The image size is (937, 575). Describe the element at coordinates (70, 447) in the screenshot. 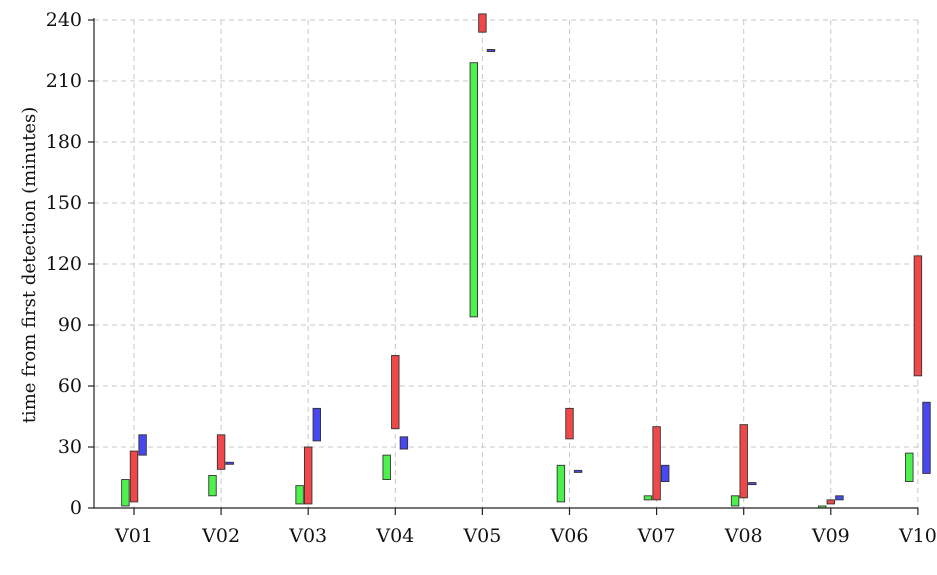

I see `y-tick-label: 30` at that location.